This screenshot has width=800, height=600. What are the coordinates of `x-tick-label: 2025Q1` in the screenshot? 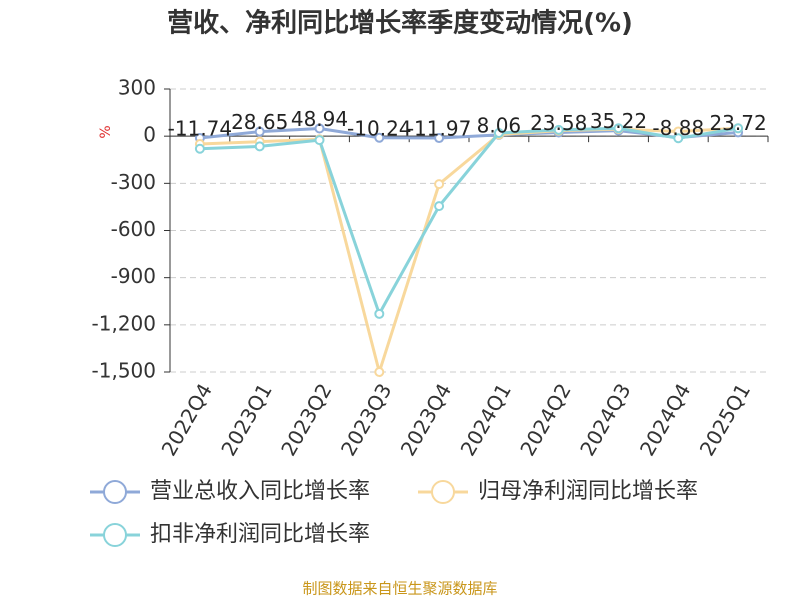 It's located at (725, 419).